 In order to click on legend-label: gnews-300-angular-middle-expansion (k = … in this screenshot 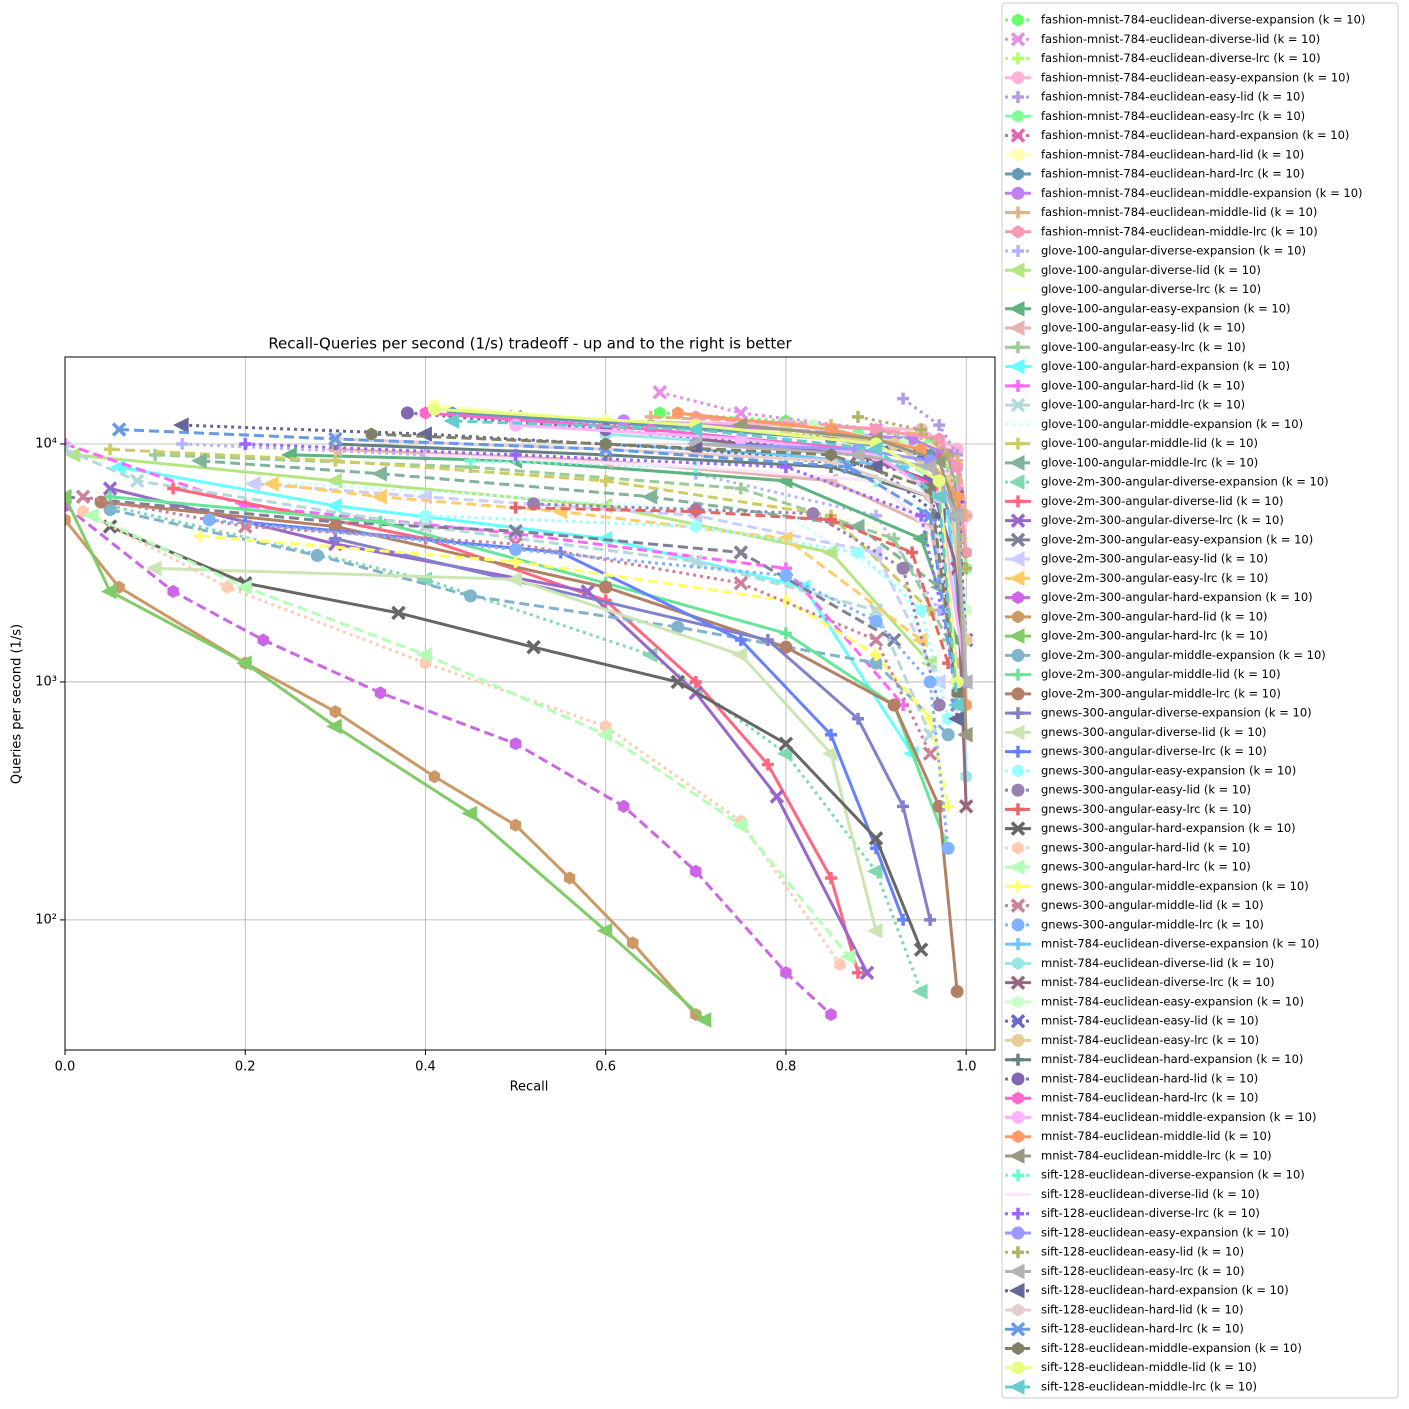, I will do `click(1175, 886)`.